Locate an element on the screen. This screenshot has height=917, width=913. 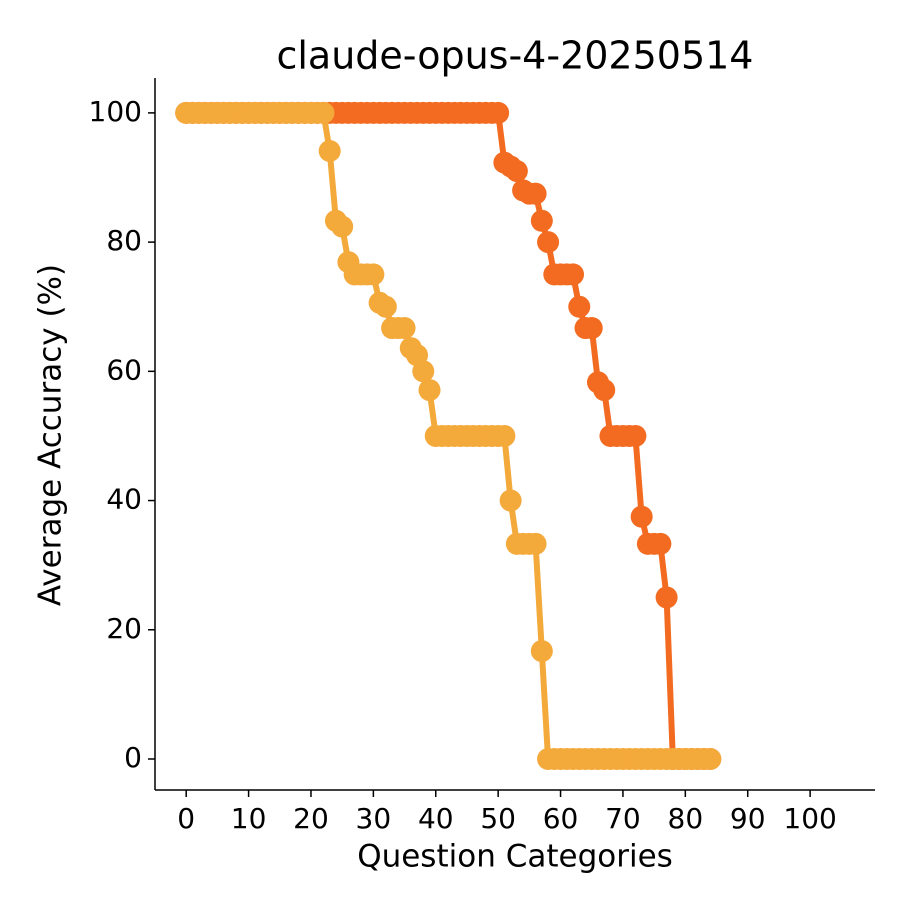
x-axis-label: Question Categories is located at coordinates (515, 857).